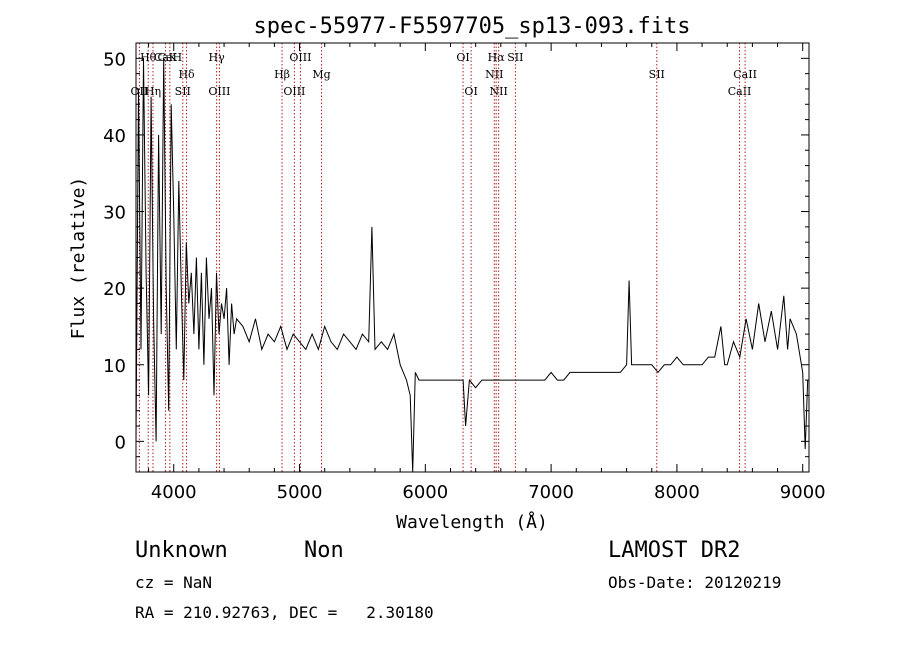 Image resolution: width=900 pixels, height=649 pixels. What do you see at coordinates (674, 550) in the screenshot?
I see `survey-name: LAMOST DR2` at bounding box center [674, 550].